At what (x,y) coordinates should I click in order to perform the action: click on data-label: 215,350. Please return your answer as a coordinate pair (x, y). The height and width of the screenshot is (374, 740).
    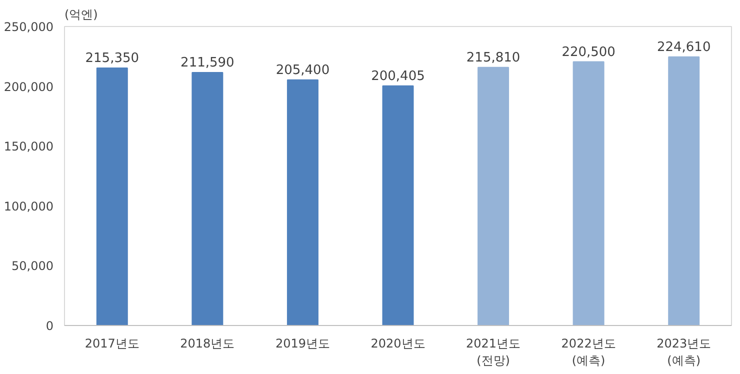
    Looking at the image, I should click on (112, 58).